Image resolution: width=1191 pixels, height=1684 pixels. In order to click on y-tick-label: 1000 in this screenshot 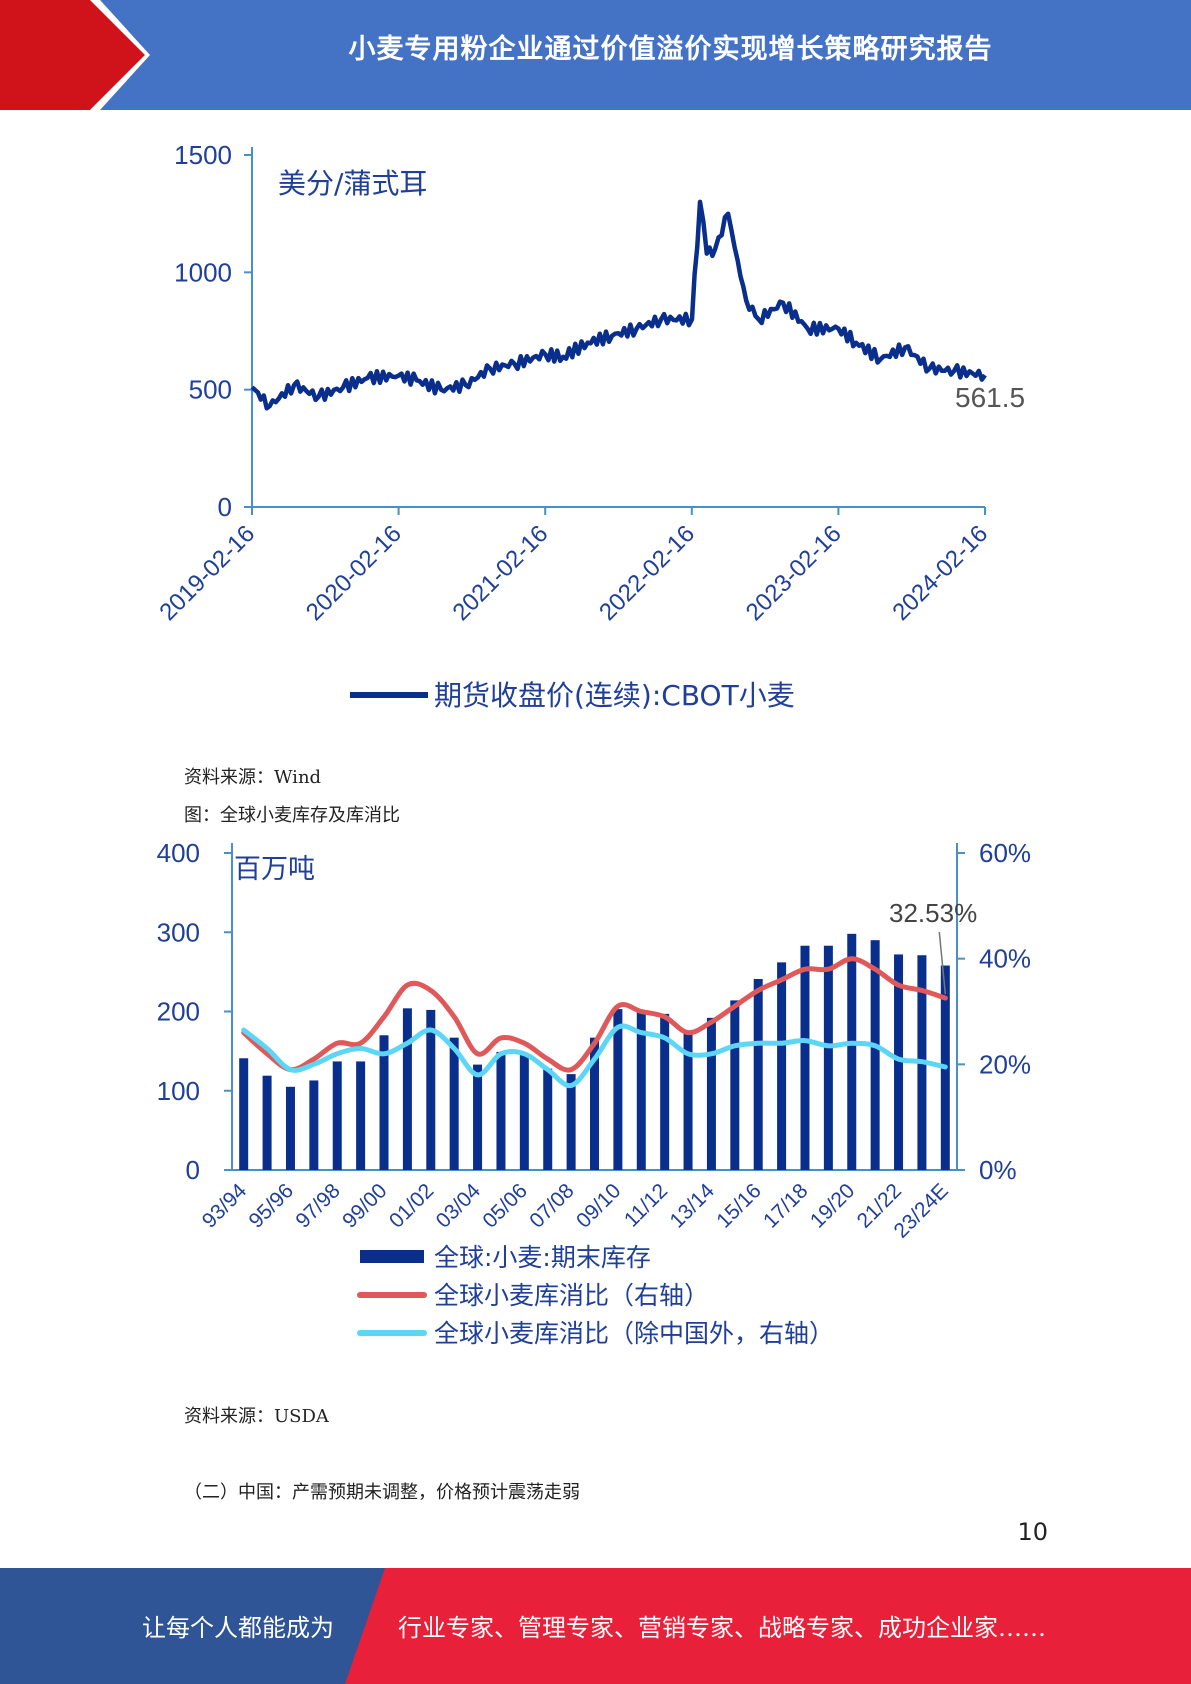, I will do `click(203, 272)`.